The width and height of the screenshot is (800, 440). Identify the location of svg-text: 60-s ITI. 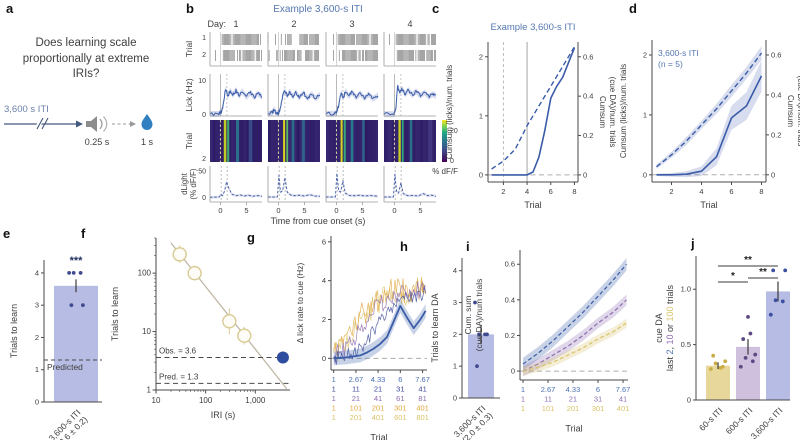
(710, 418).